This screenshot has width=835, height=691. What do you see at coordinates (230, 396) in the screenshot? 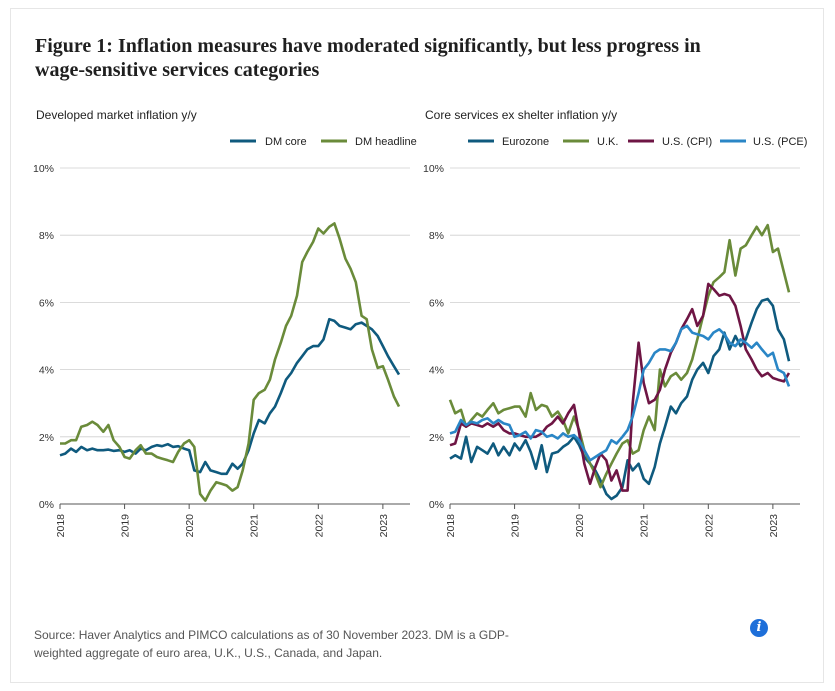
I see `series-line-dm-core` at bounding box center [230, 396].